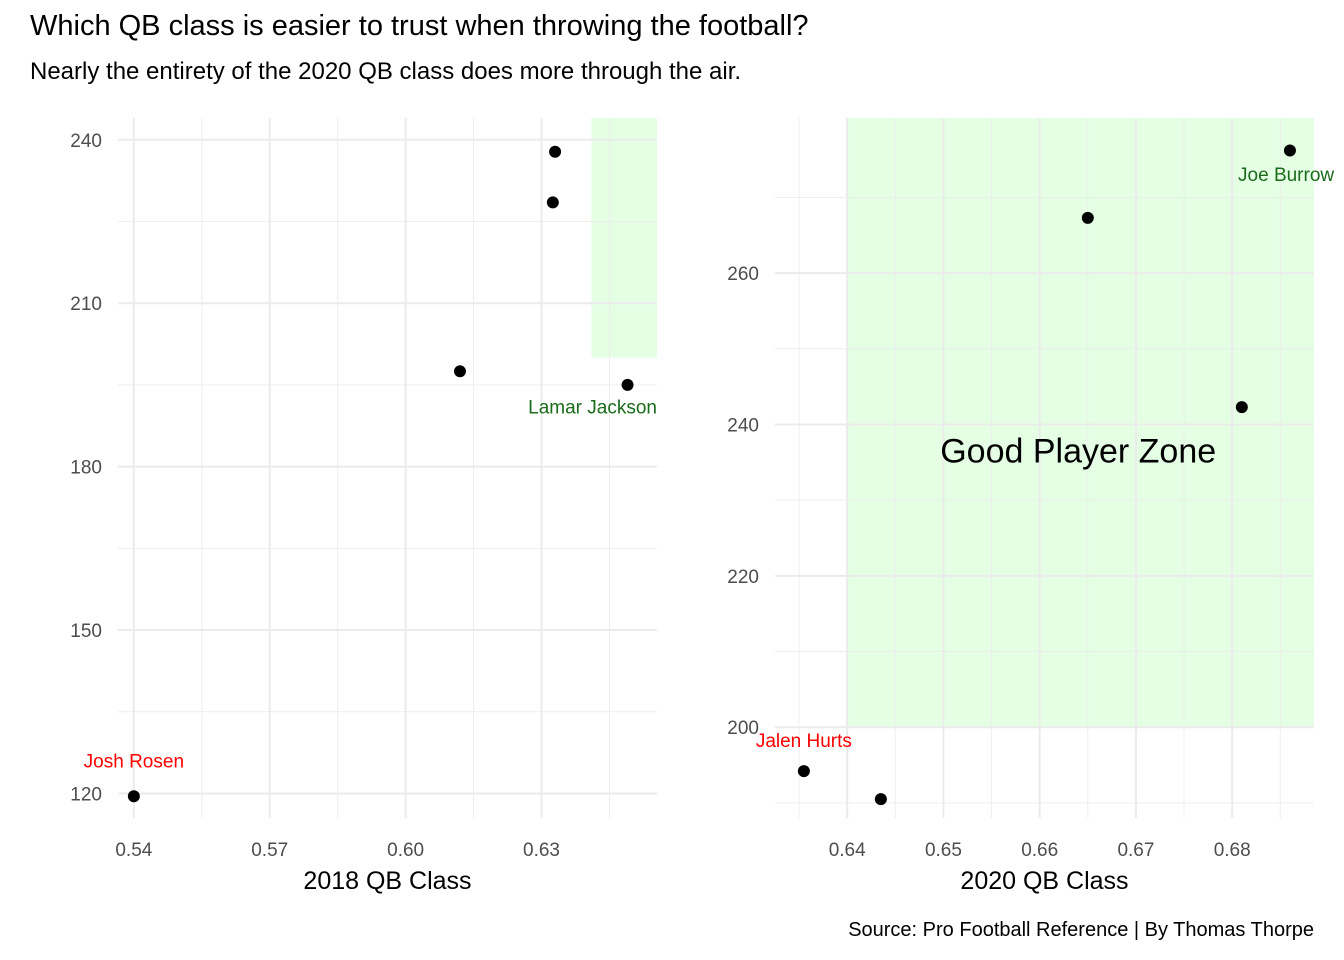 Image resolution: width=1344 pixels, height=960 pixels. Describe the element at coordinates (743, 728) in the screenshot. I see `y-tick-label: 200` at that location.